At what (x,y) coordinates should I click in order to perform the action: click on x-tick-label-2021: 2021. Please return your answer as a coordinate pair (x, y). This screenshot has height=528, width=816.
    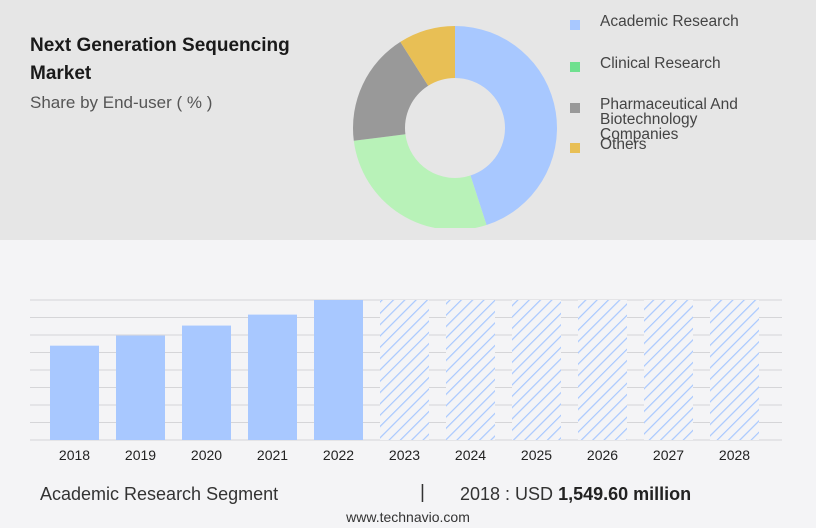
    Looking at the image, I should click on (272, 455).